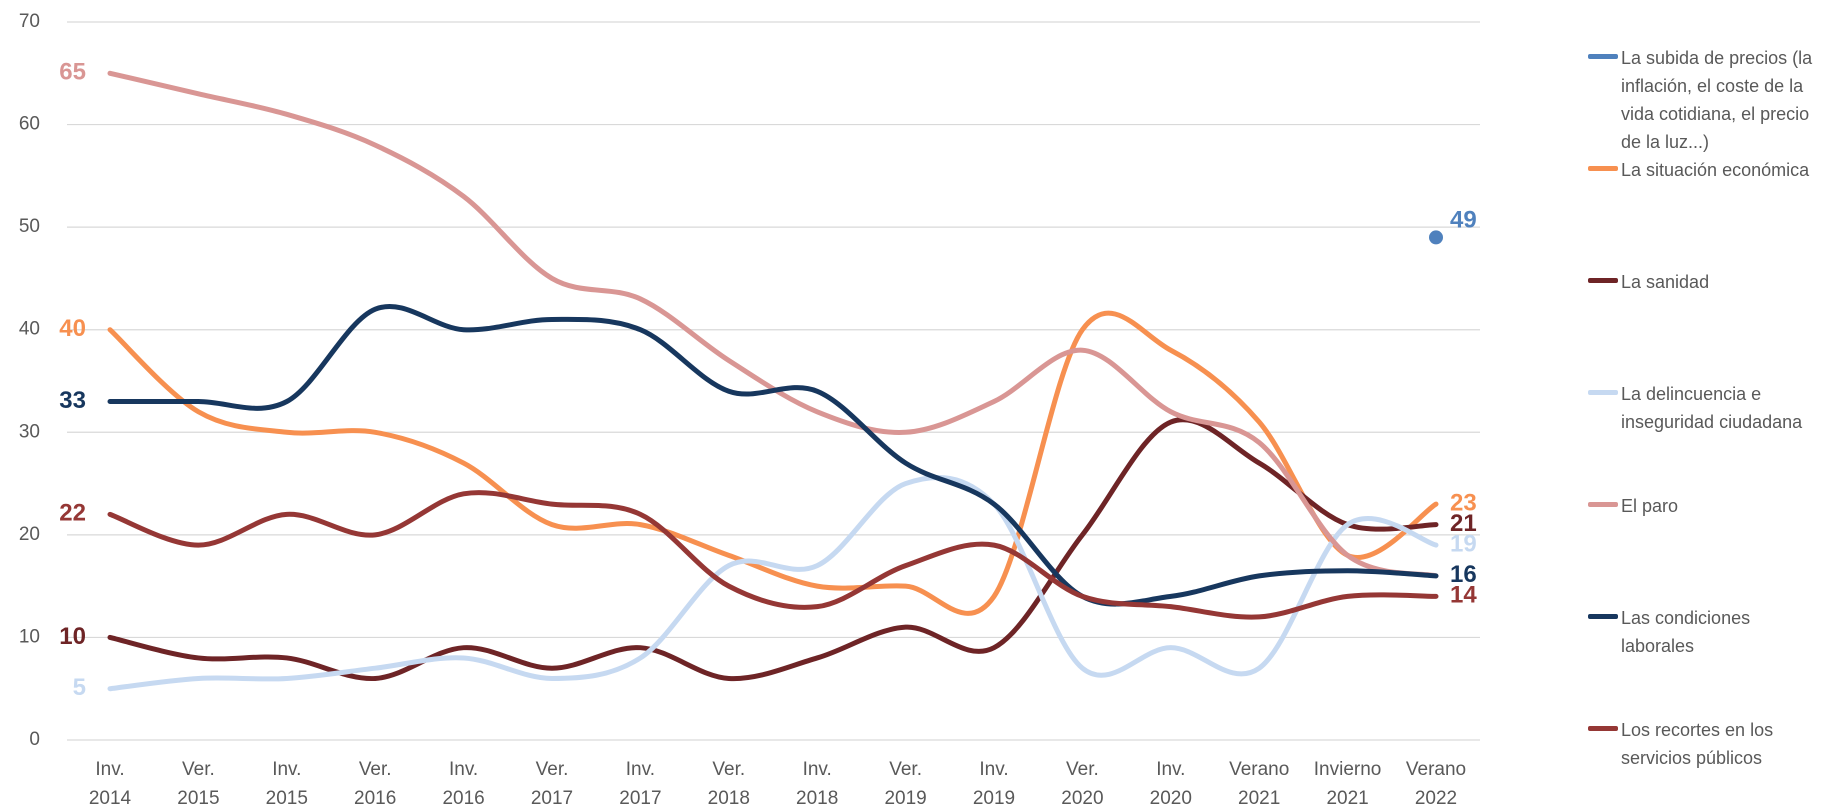  What do you see at coordinates (1463, 523) in the screenshot?
I see `data-label: 21` at bounding box center [1463, 523].